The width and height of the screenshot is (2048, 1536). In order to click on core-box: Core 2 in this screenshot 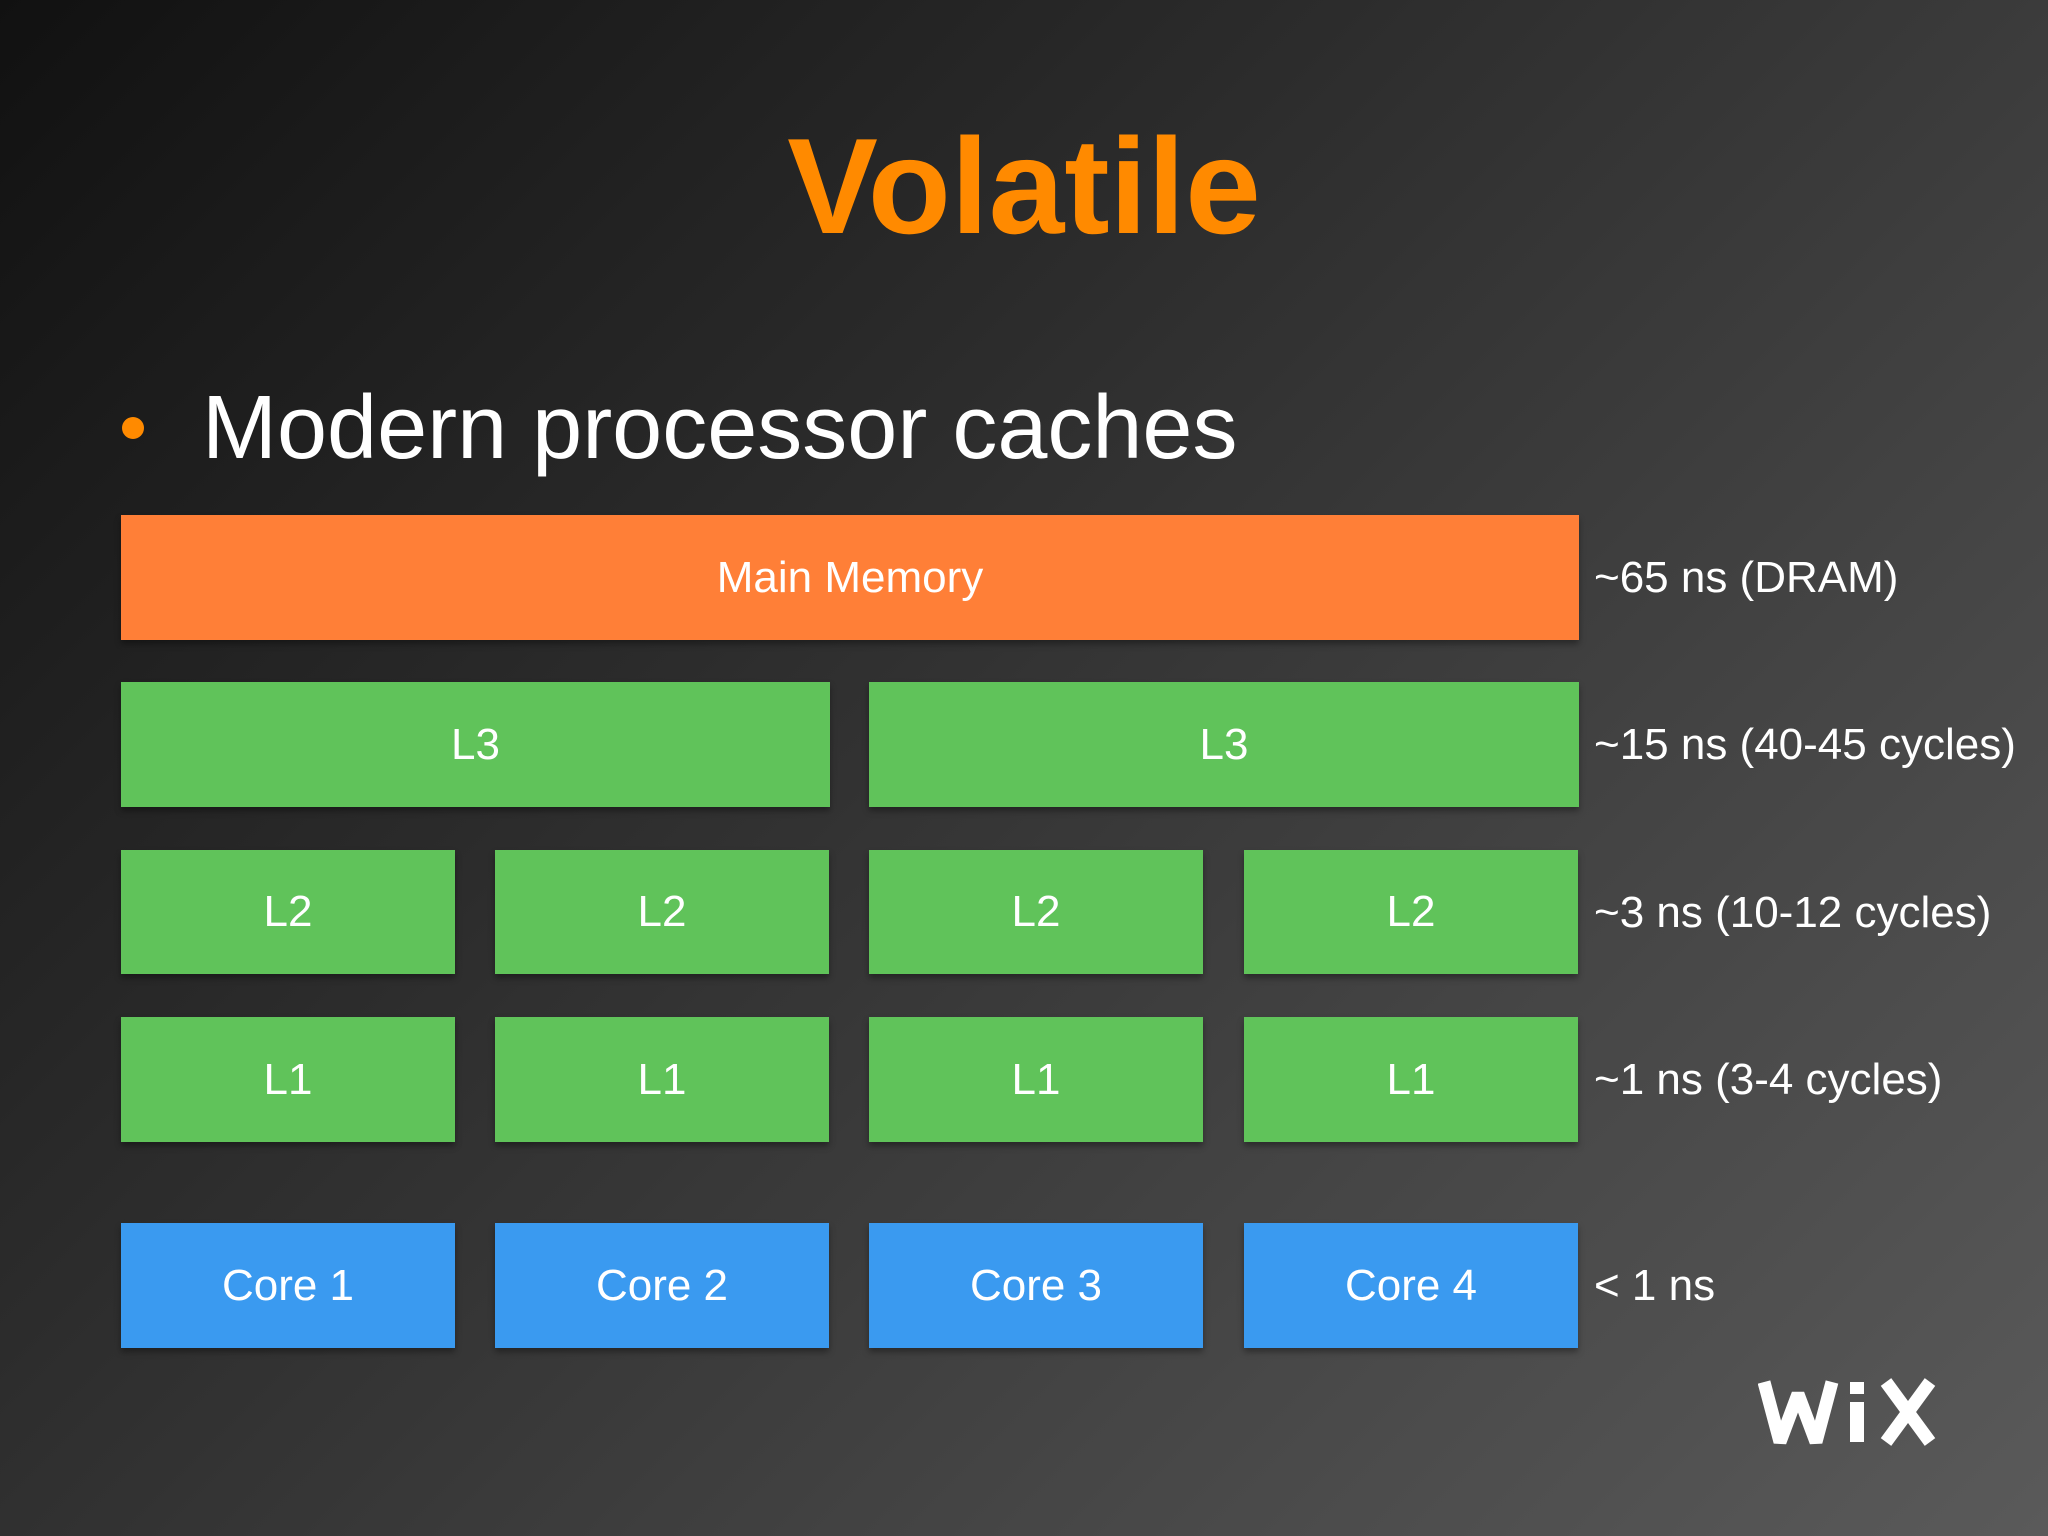, I will do `click(662, 1285)`.